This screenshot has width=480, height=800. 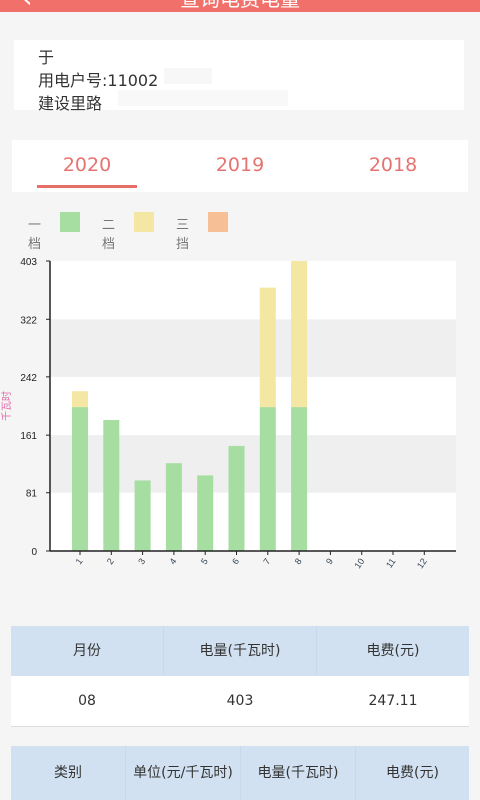 What do you see at coordinates (109, 235) in the screenshot?
I see `legend-label: 二档` at bounding box center [109, 235].